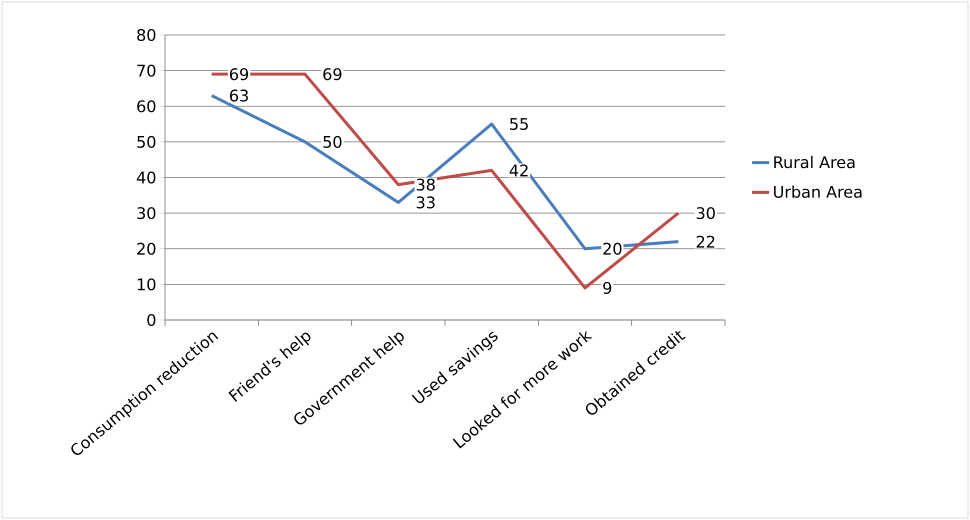 The height and width of the screenshot is (520, 970). Describe the element at coordinates (146, 106) in the screenshot. I see `y-tick-label: 60` at that location.